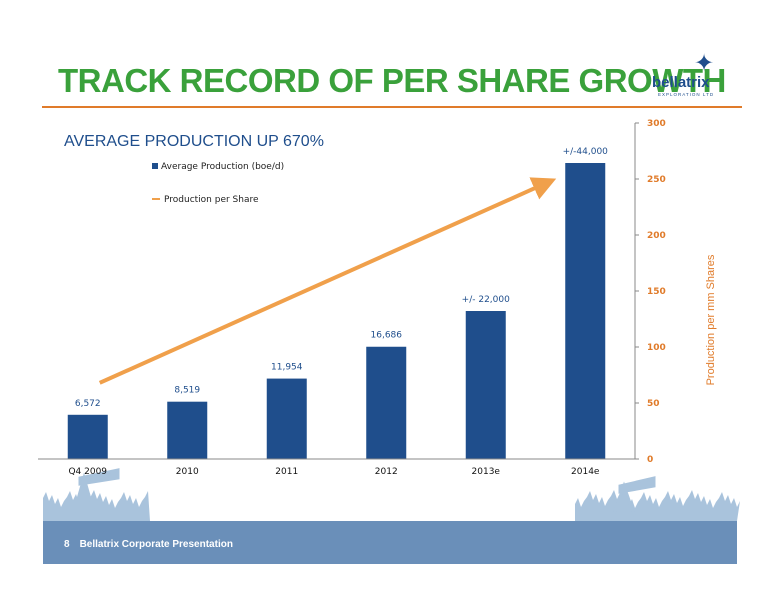 This screenshot has width=776, height=600. What do you see at coordinates (187, 391) in the screenshot?
I see `data-label-1: 8,519` at bounding box center [187, 391].